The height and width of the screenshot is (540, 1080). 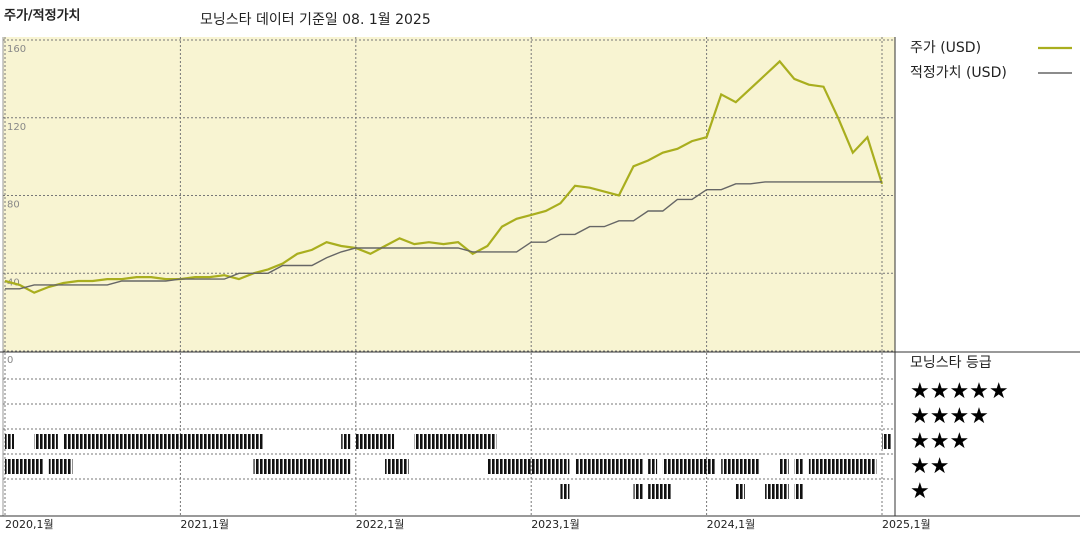 What do you see at coordinates (13, 205) in the screenshot?
I see `y-tick-label: 80` at bounding box center [13, 205].